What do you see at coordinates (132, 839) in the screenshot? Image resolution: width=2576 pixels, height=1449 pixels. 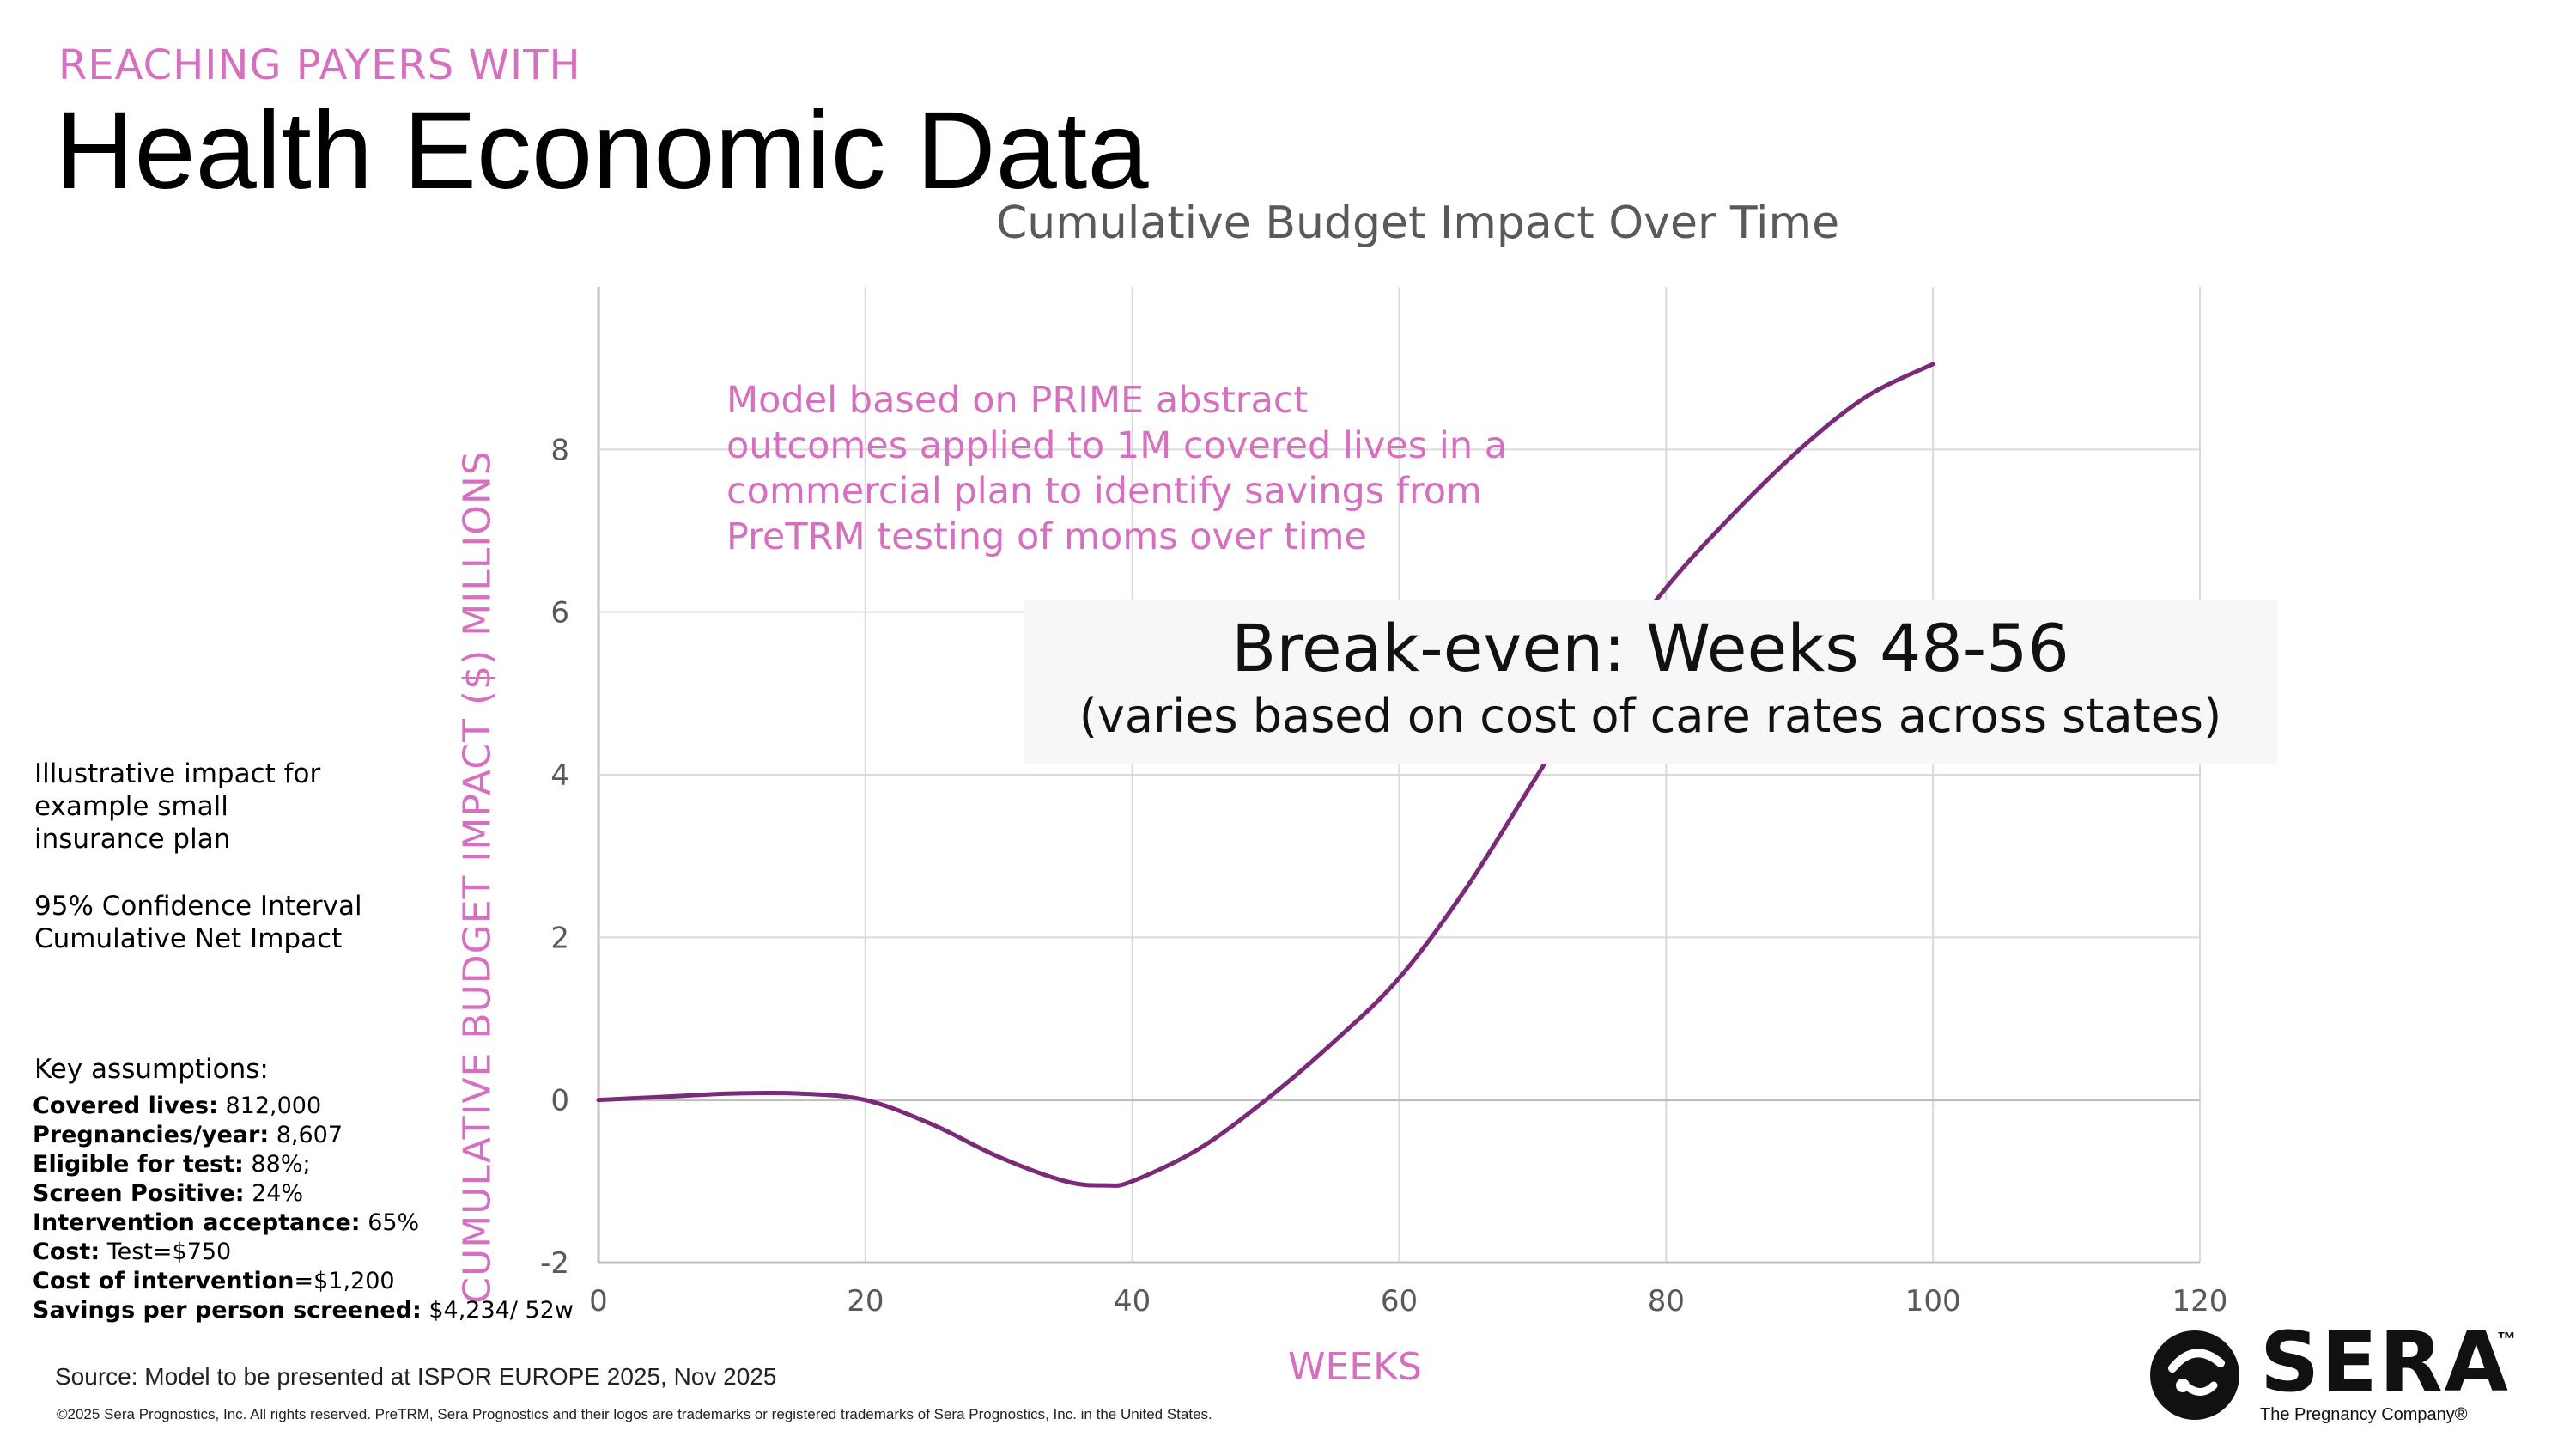 I see `note-line: insurance plan` at bounding box center [132, 839].